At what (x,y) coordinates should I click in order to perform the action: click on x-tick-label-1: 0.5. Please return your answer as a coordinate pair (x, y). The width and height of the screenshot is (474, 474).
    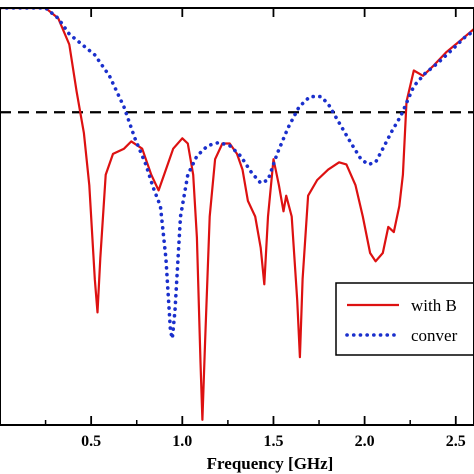
    Looking at the image, I should click on (91, 441).